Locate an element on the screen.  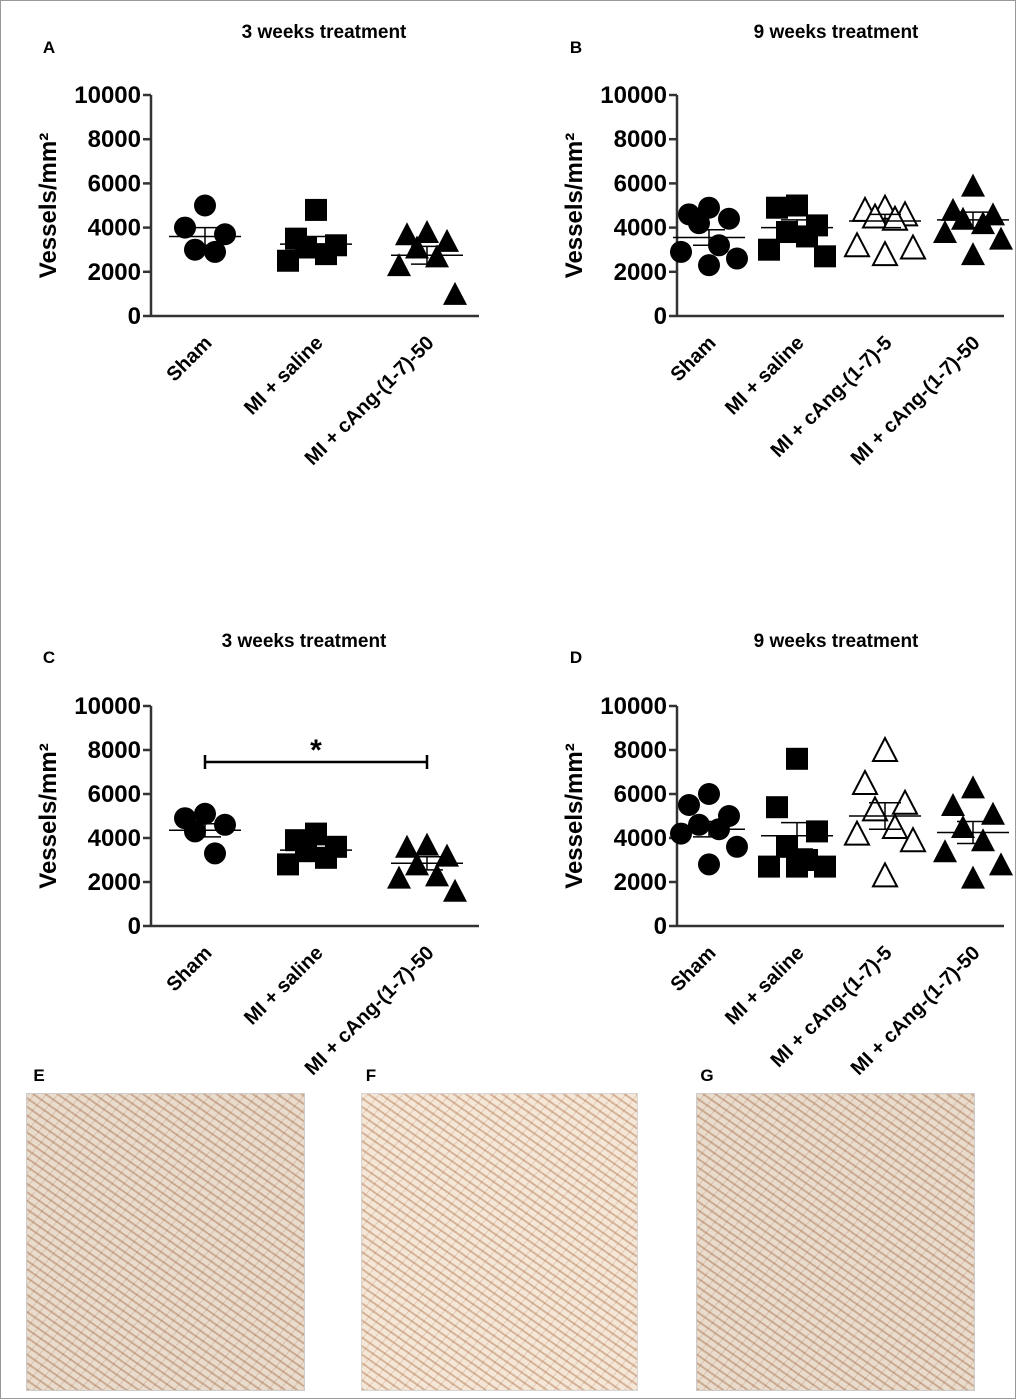
chart-title: 3 weeks treatment is located at coordinates (324, 32).